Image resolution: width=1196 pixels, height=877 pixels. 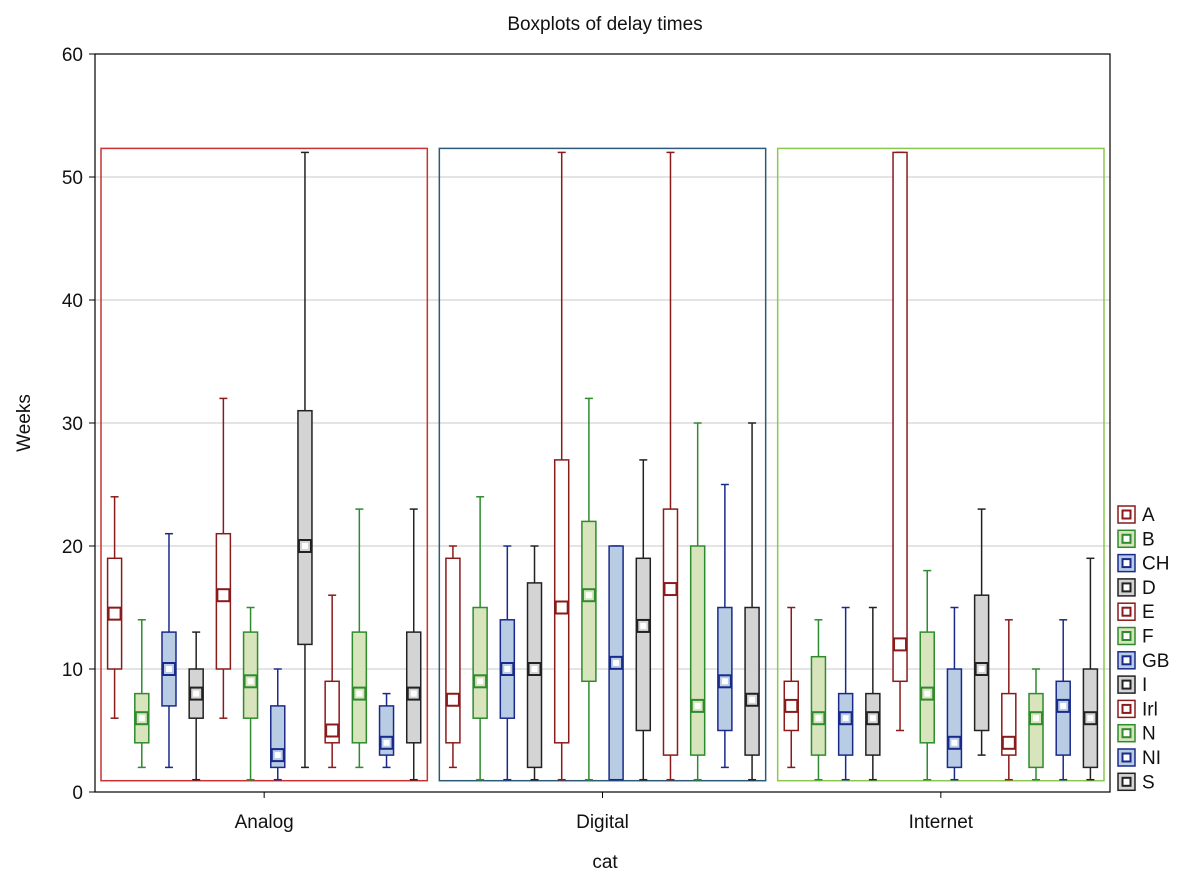 I want to click on legend-label: A, so click(x=1148, y=515).